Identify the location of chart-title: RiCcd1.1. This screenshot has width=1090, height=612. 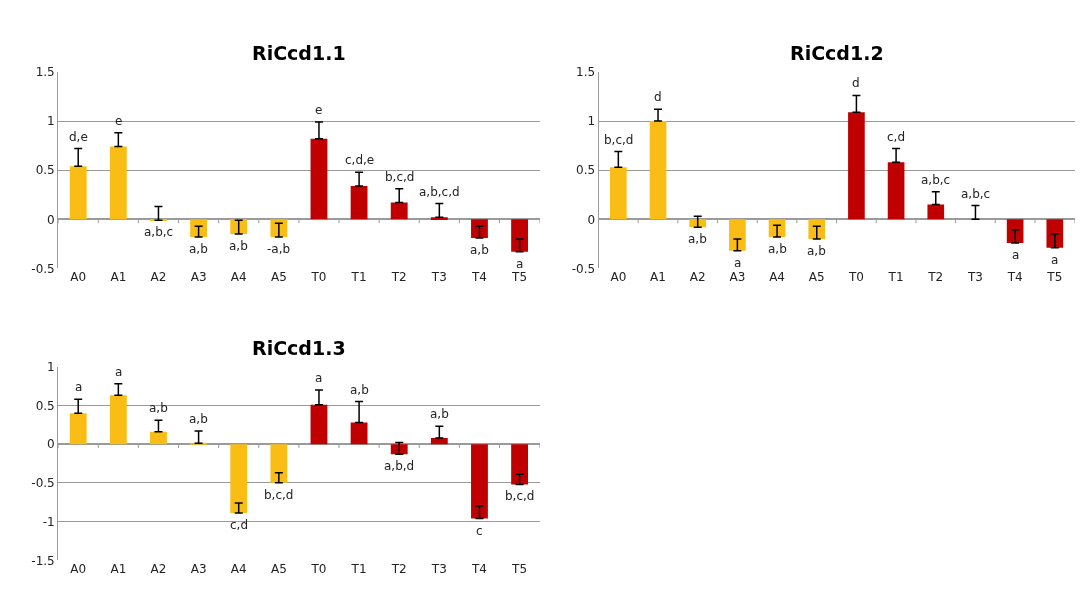
(299, 53).